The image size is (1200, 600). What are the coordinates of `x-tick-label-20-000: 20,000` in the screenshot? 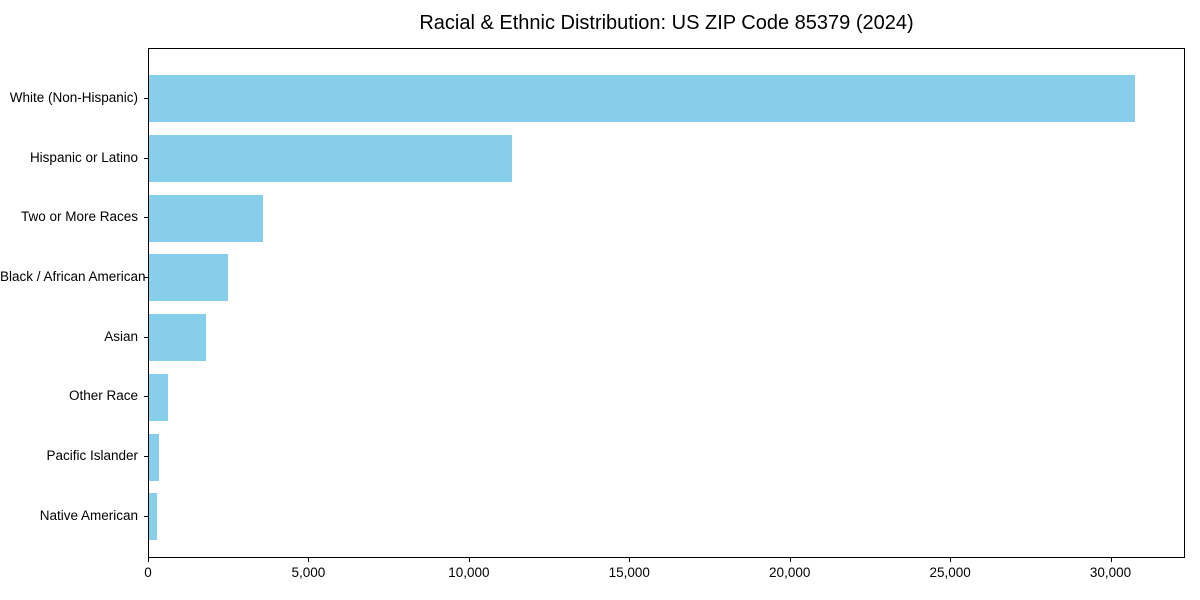 It's located at (790, 572).